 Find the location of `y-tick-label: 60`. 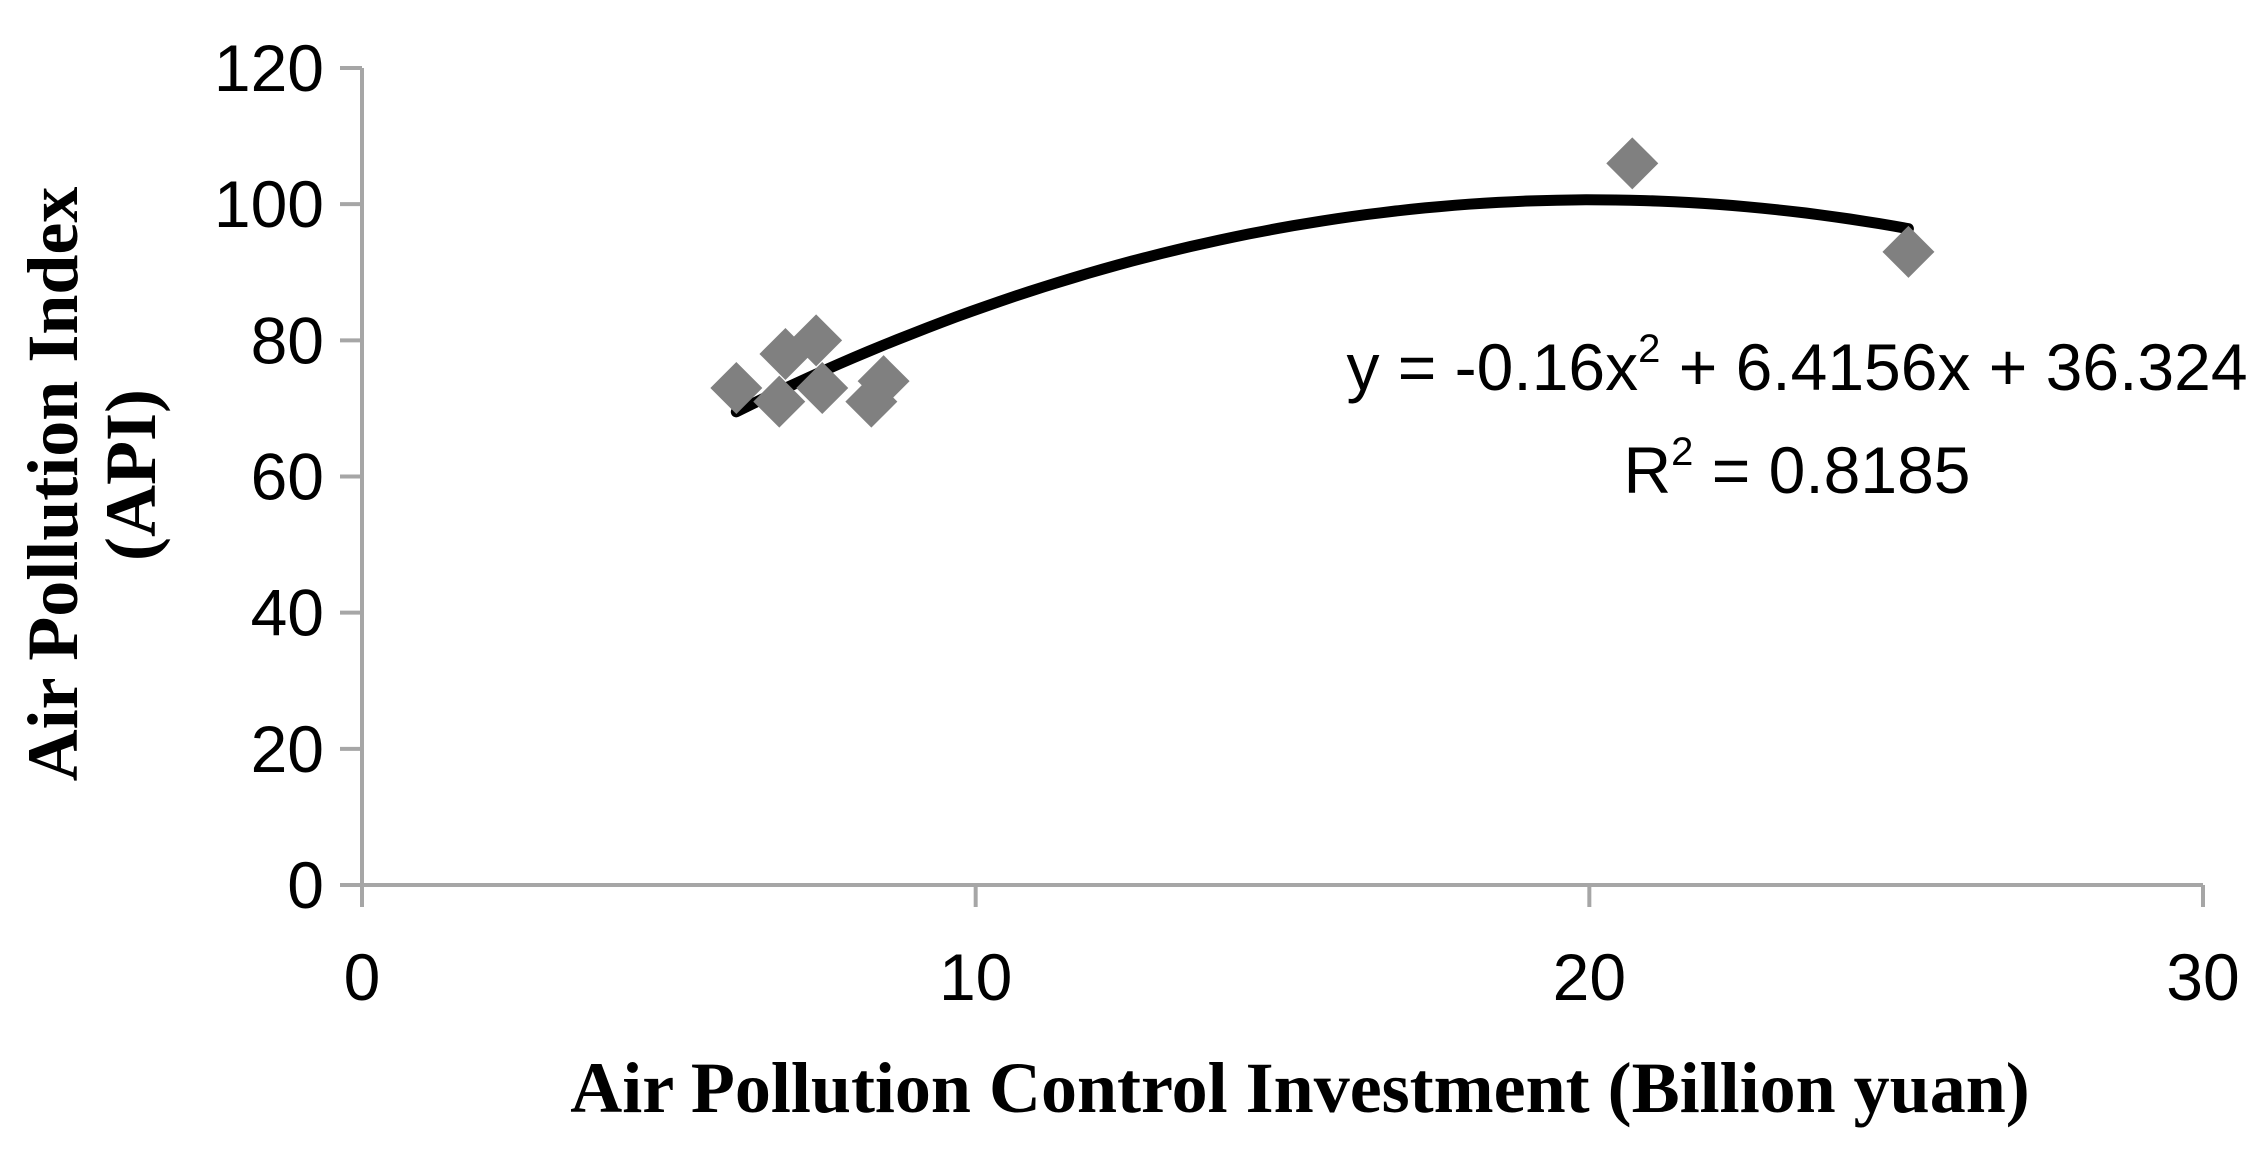

y-tick-label: 60 is located at coordinates (287, 477).